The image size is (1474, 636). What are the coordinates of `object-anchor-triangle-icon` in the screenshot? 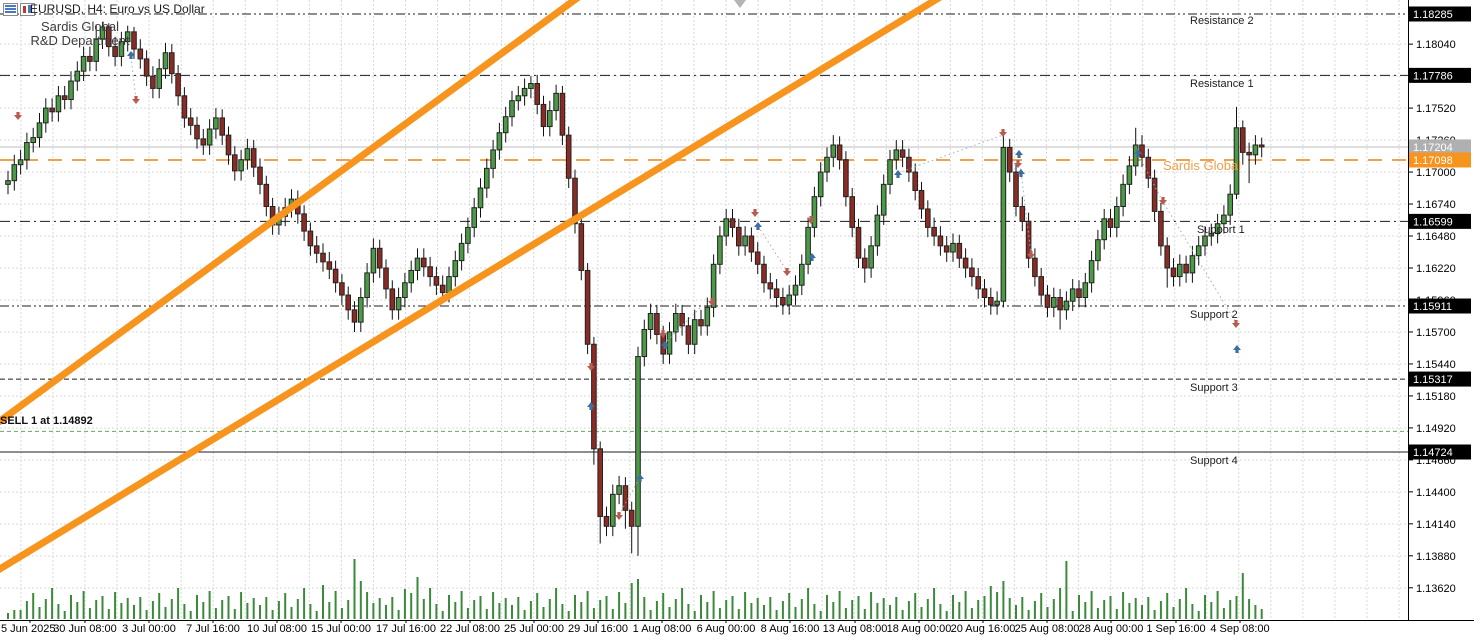 It's located at (740, 4).